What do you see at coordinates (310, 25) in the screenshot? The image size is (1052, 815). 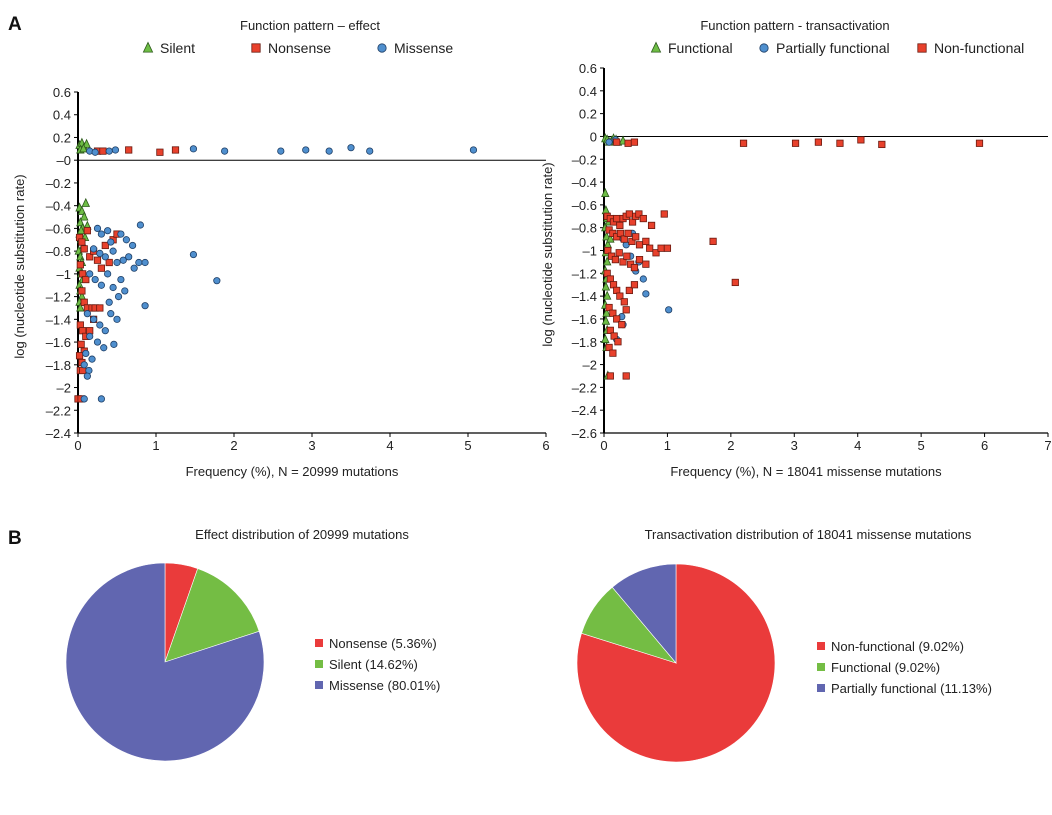 I see `chart-title: Function pattern – effect` at bounding box center [310, 25].